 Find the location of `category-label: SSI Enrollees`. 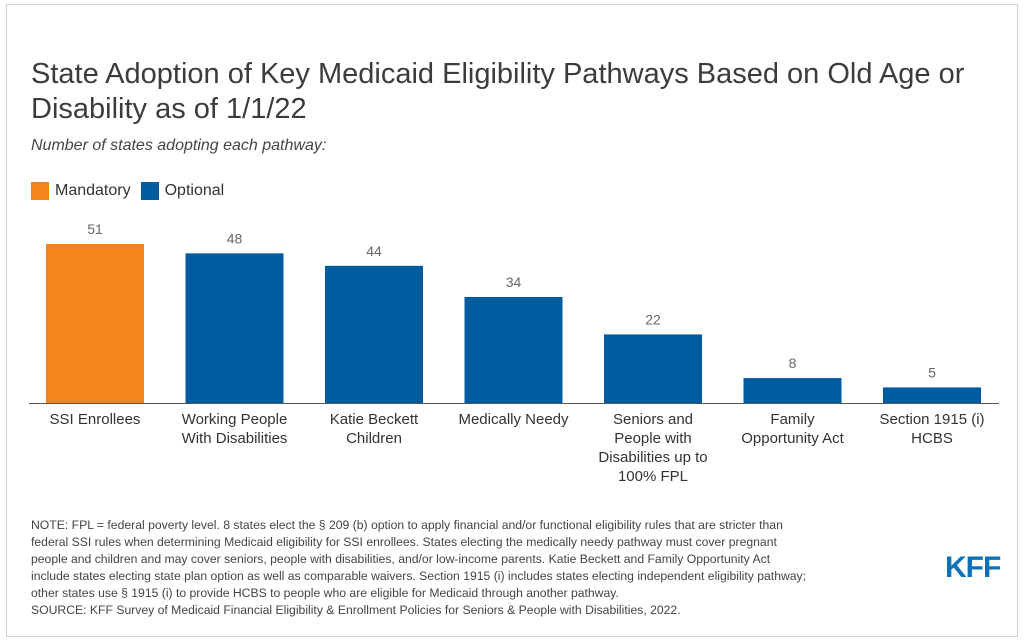

category-label: SSI Enrollees is located at coordinates (95, 419).